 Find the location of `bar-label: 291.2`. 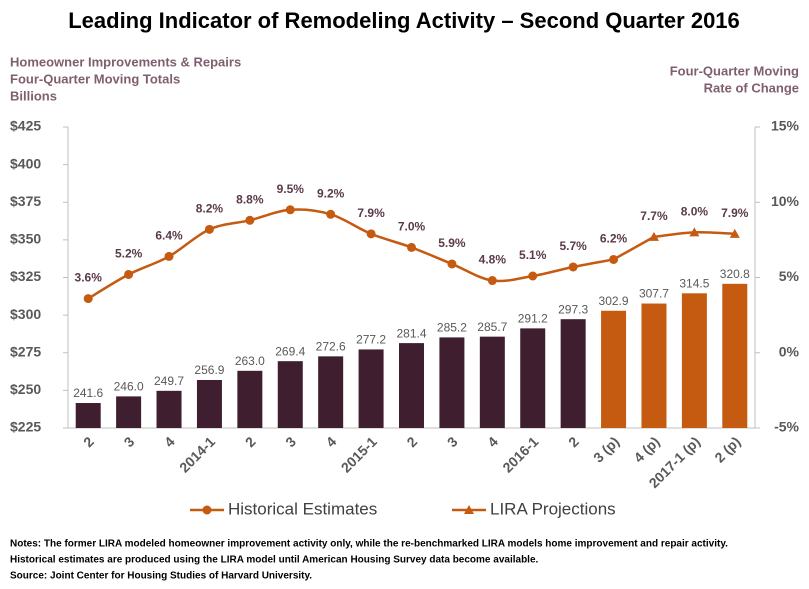

bar-label: 291.2 is located at coordinates (533, 319).